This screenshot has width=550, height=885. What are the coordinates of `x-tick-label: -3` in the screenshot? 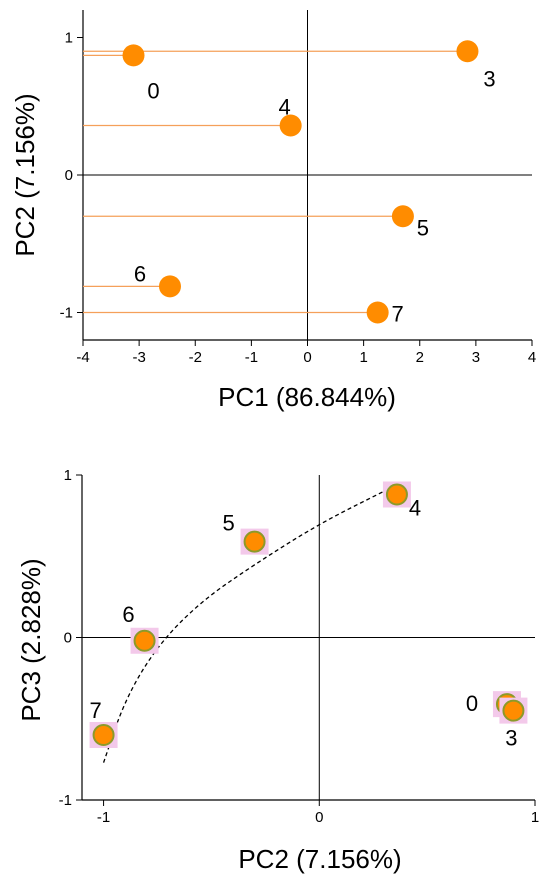 It's located at (138, 357).